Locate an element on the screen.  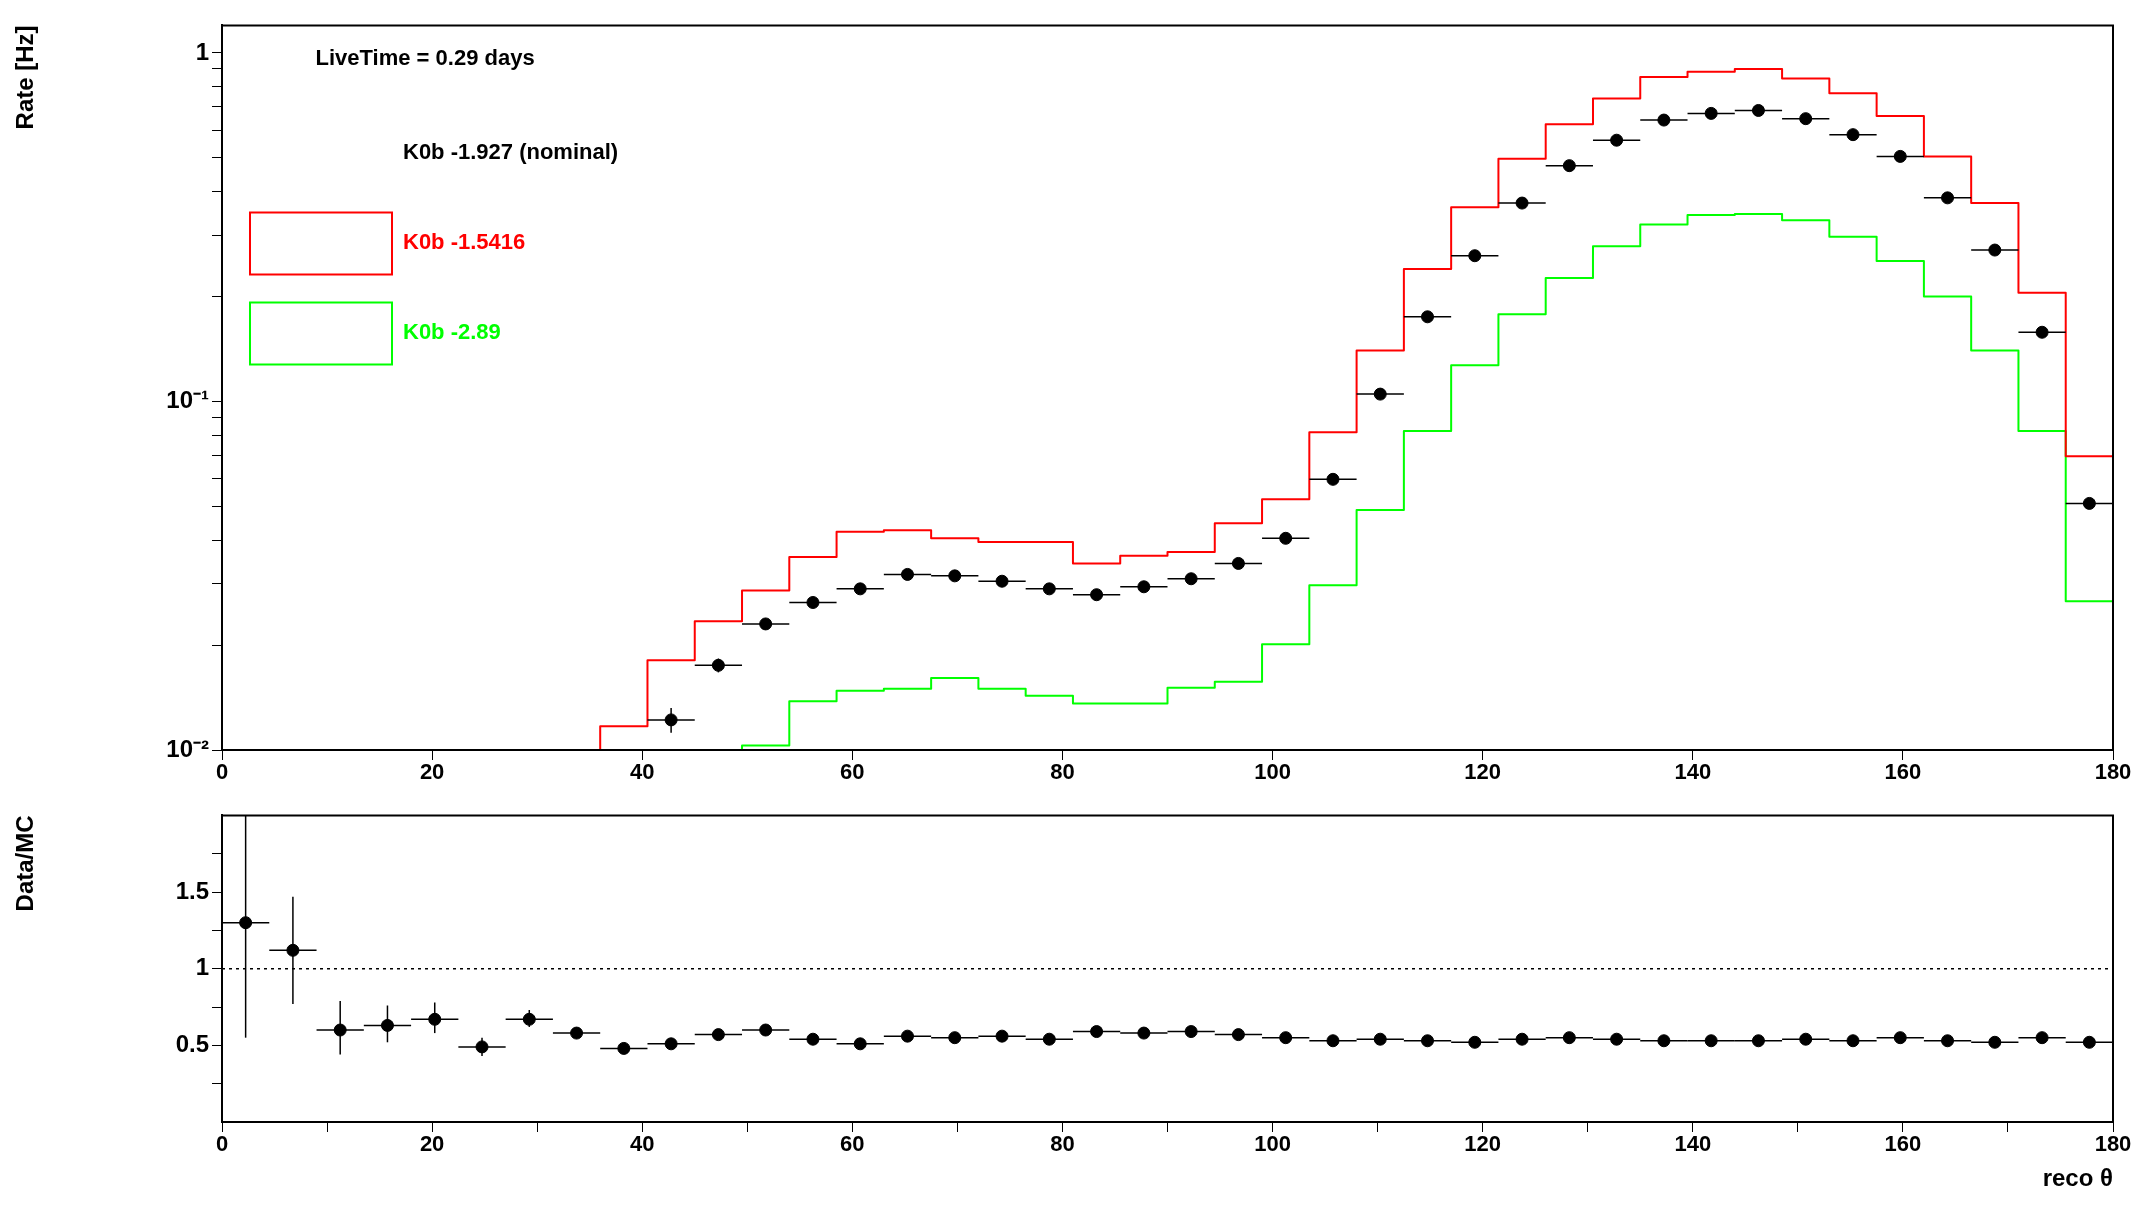
text: K0b -2.89 is located at coordinates (452, 332).